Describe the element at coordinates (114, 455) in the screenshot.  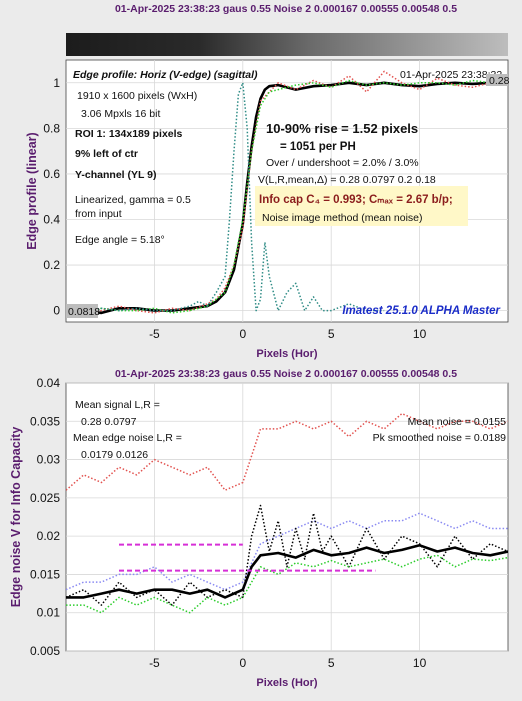
I see `edge-noise-values: 0.0179 0.0126` at that location.